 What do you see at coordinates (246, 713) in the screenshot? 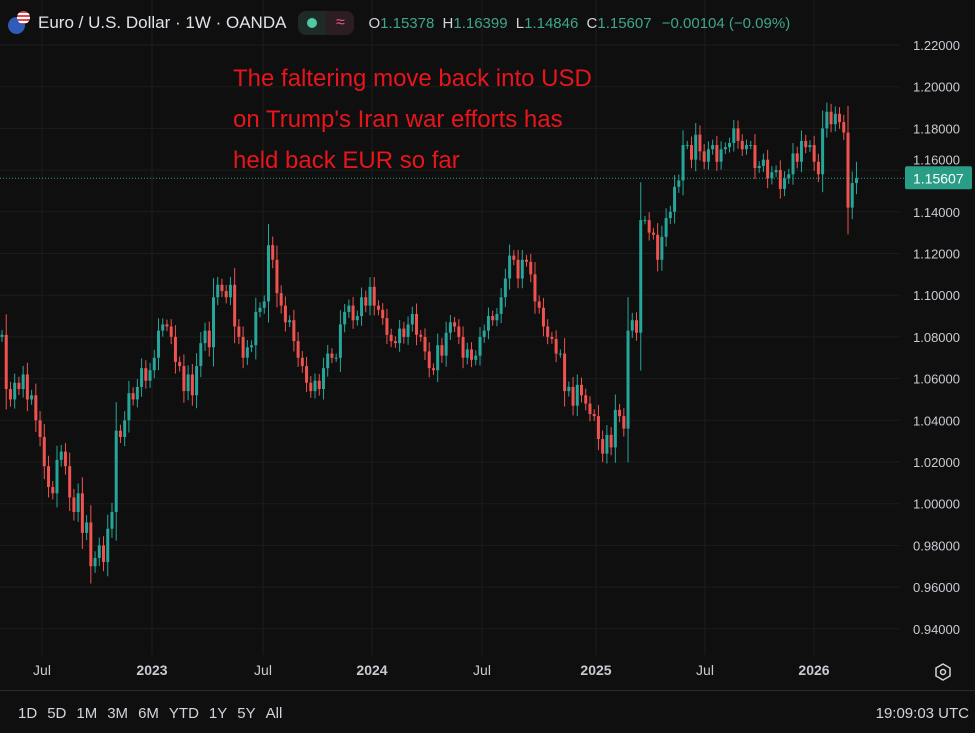
I see `range-5y: 5Y` at bounding box center [246, 713].